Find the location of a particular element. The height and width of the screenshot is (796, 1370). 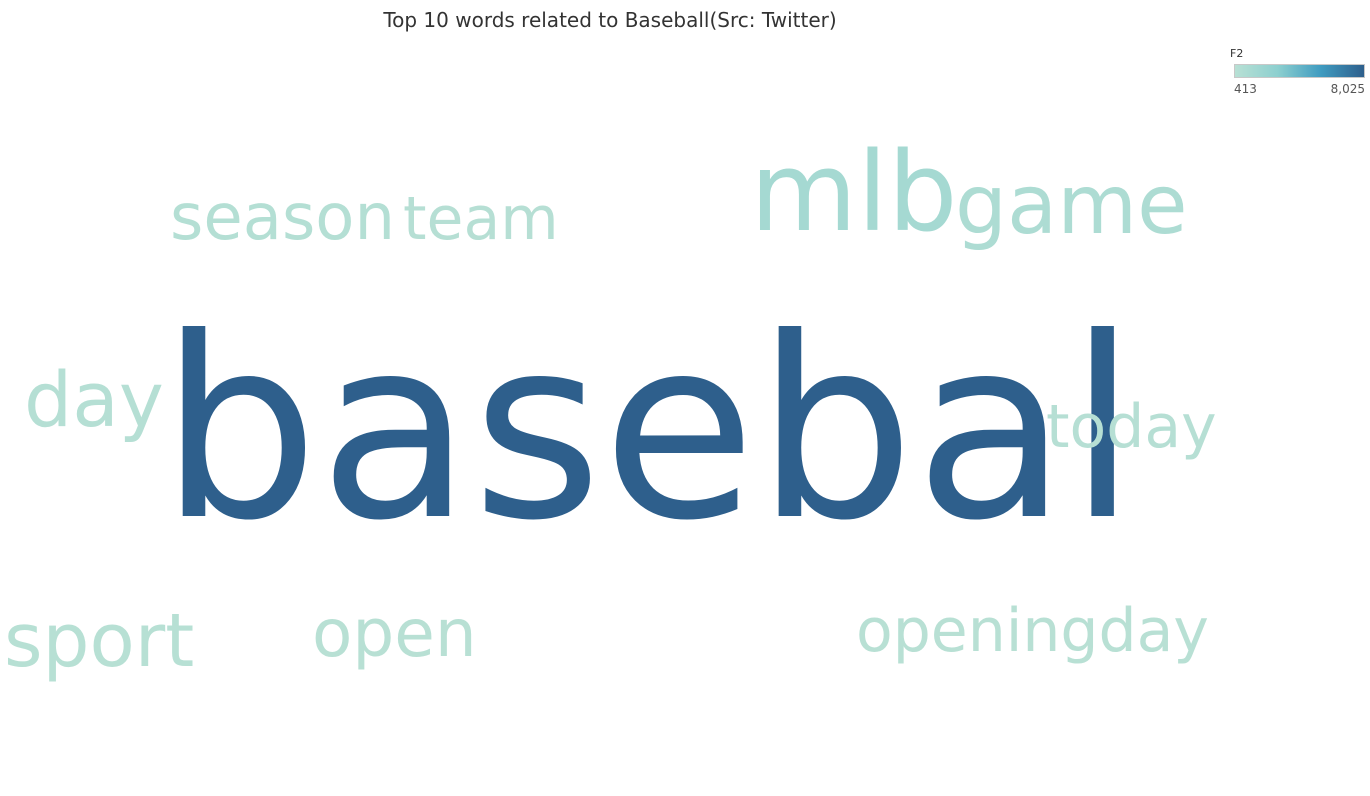

legend-title: F2 is located at coordinates (1237, 53).